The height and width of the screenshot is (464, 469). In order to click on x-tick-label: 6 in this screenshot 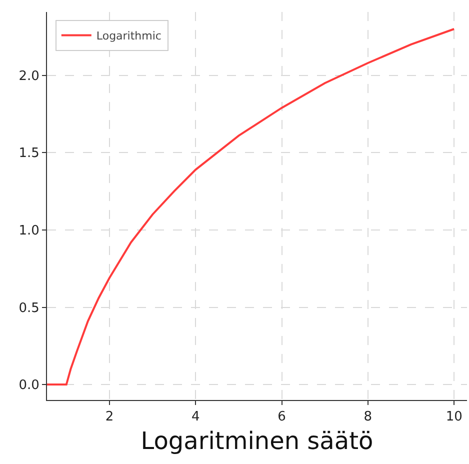, I will do `click(282, 417)`.